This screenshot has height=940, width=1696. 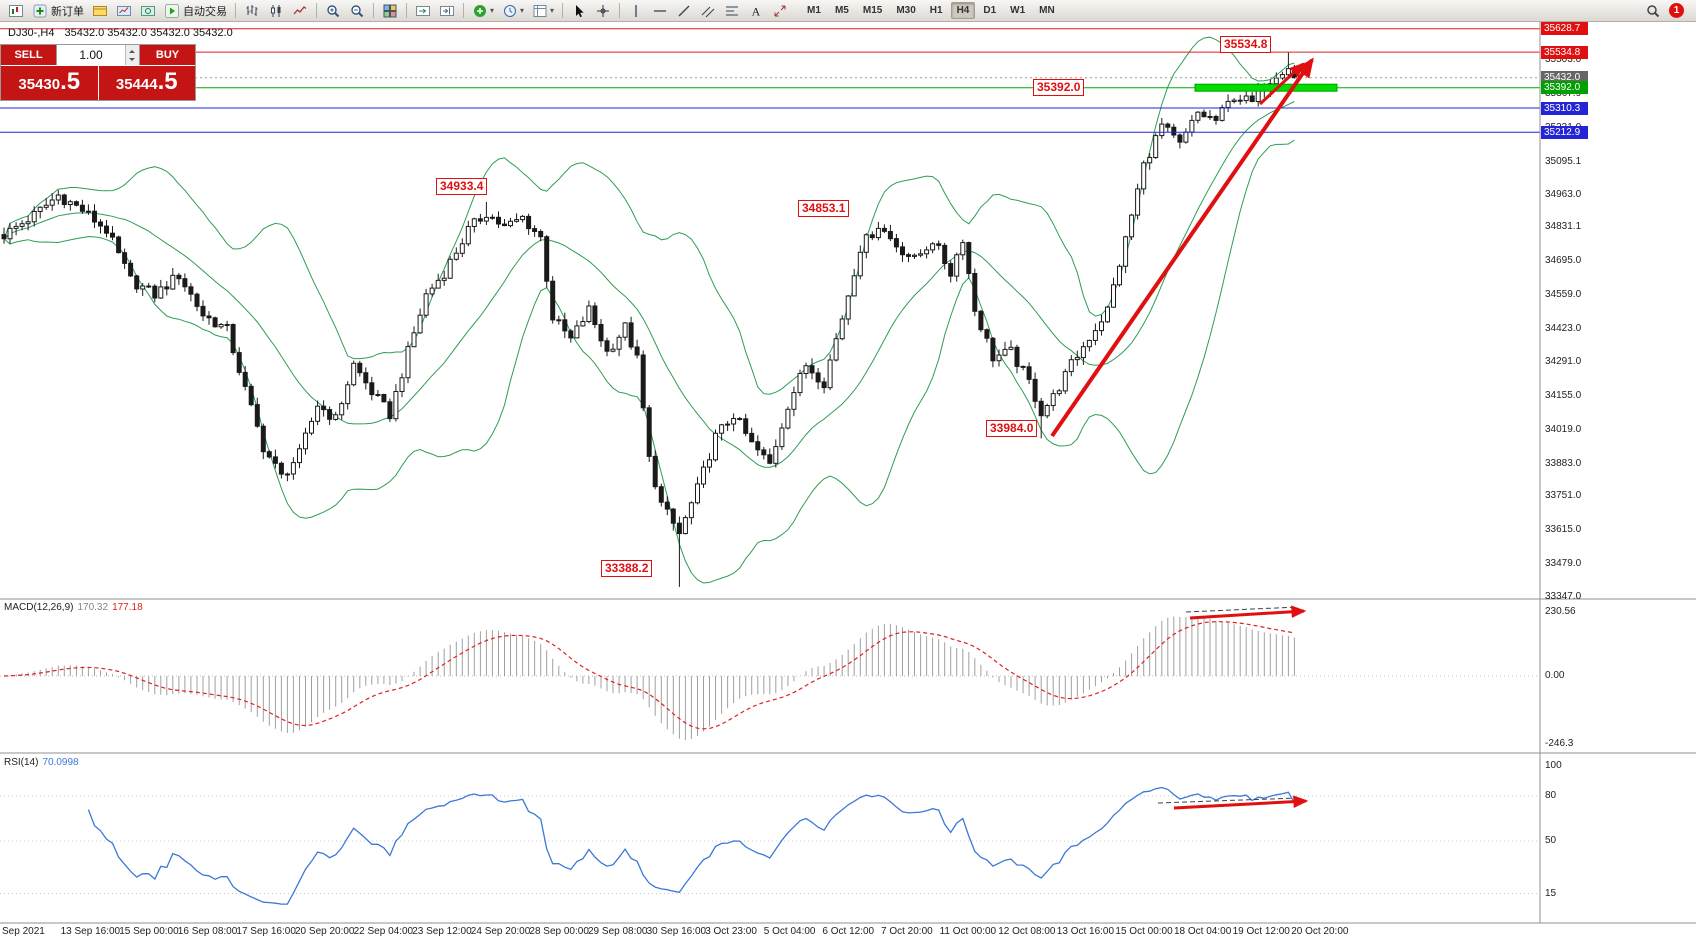 I want to click on timeframe-m5-button: M5, so click(x=841, y=10).